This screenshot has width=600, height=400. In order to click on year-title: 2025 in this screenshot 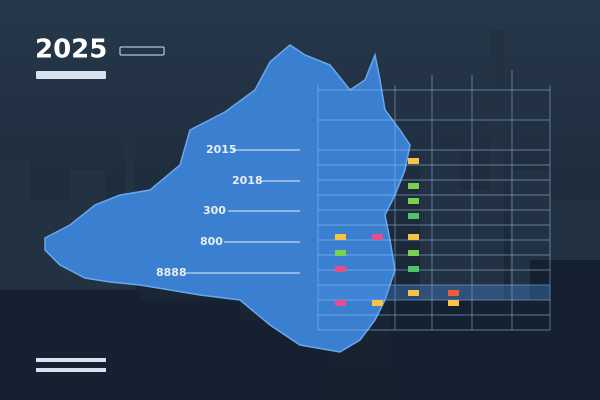, I will do `click(71, 50)`.